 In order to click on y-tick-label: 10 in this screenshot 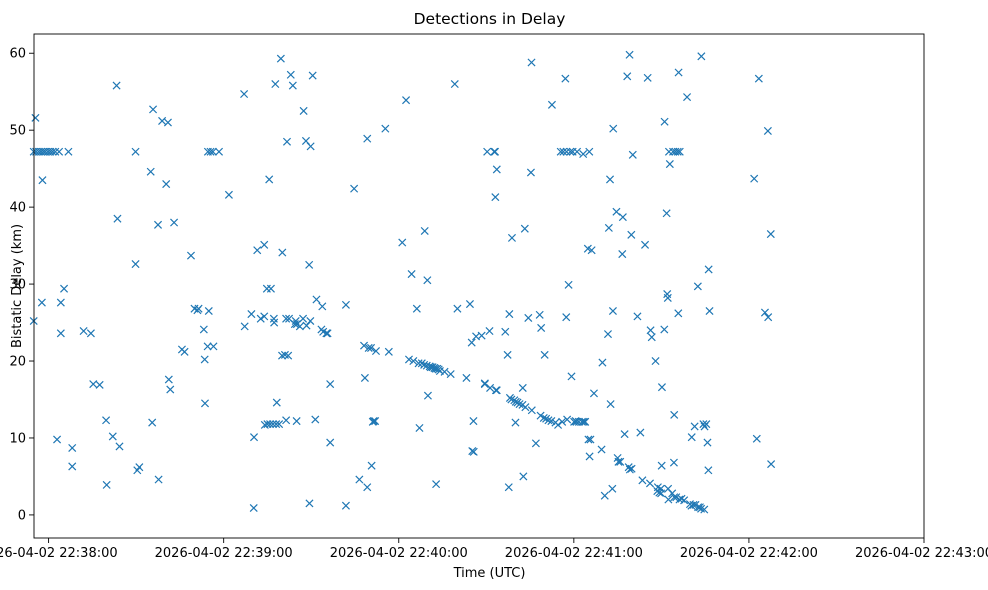, I will do `click(17, 438)`.